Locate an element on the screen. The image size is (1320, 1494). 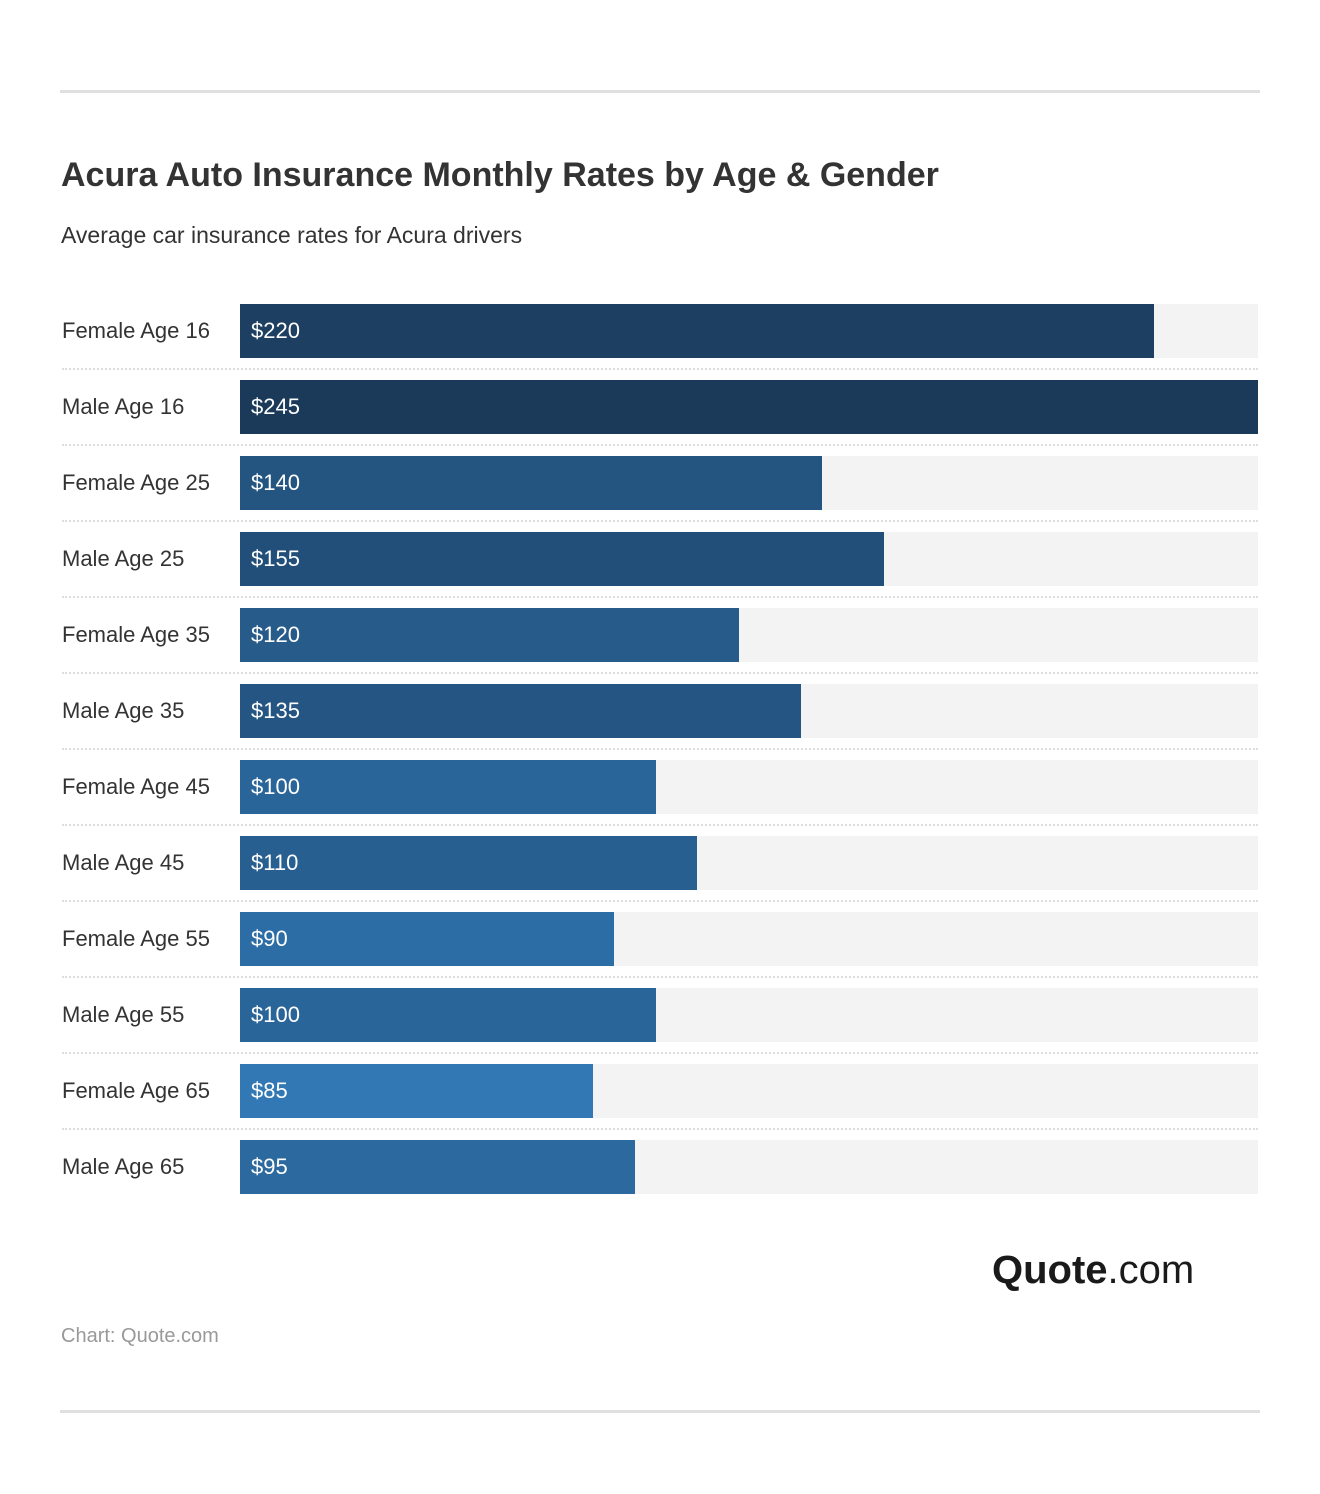
bar: $220 is located at coordinates (697, 331).